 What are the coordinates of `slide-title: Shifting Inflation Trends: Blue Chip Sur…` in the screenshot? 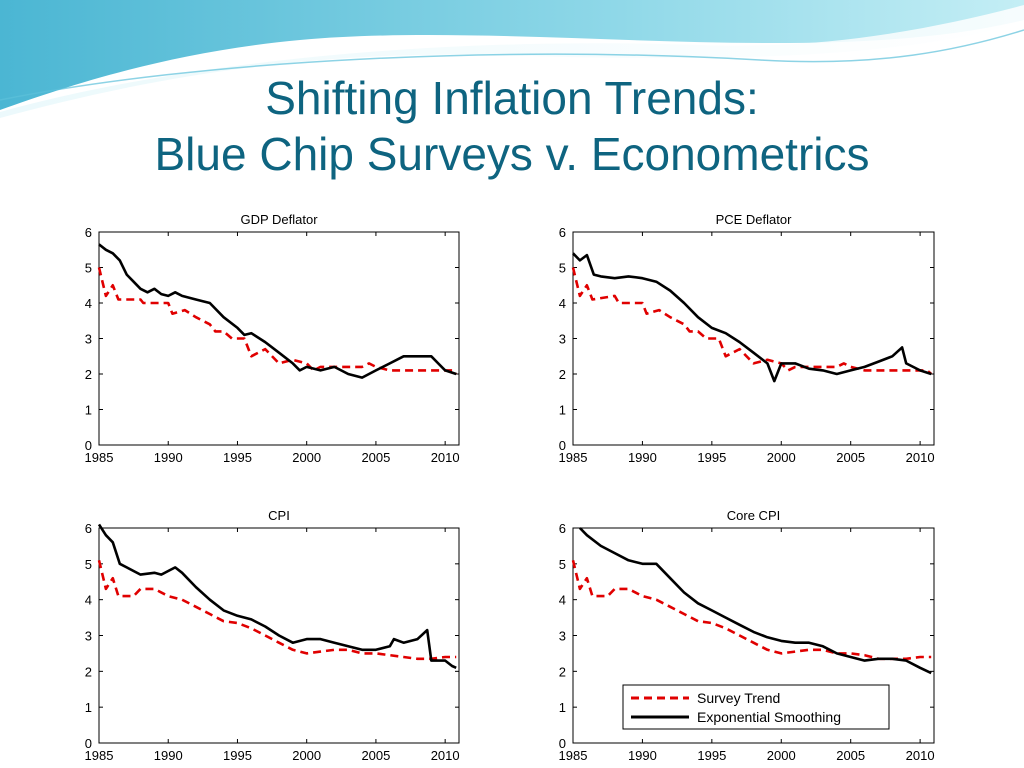 It's located at (512, 126).